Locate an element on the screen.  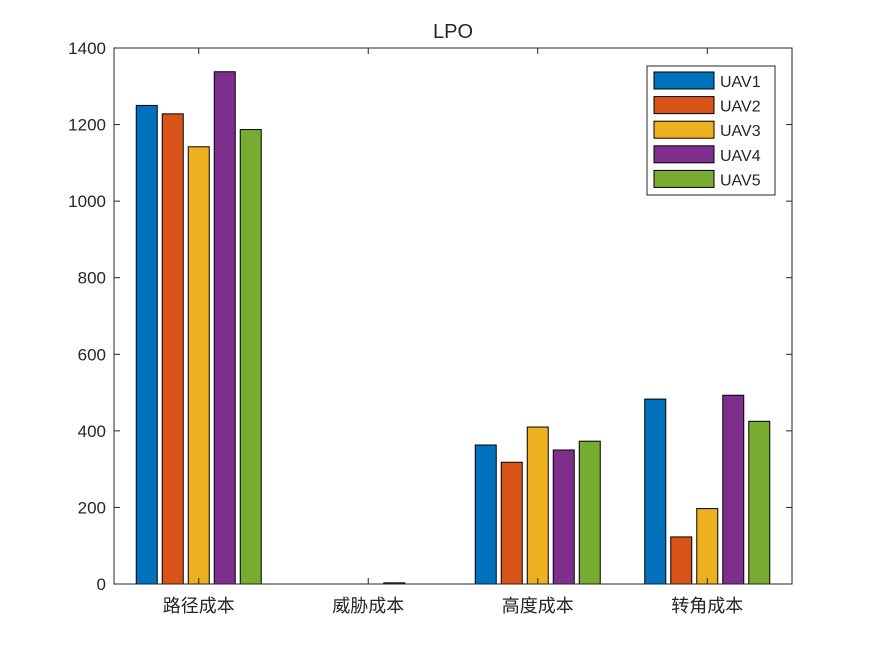
legend-label-uav4: UAV4 is located at coordinates (740, 156).